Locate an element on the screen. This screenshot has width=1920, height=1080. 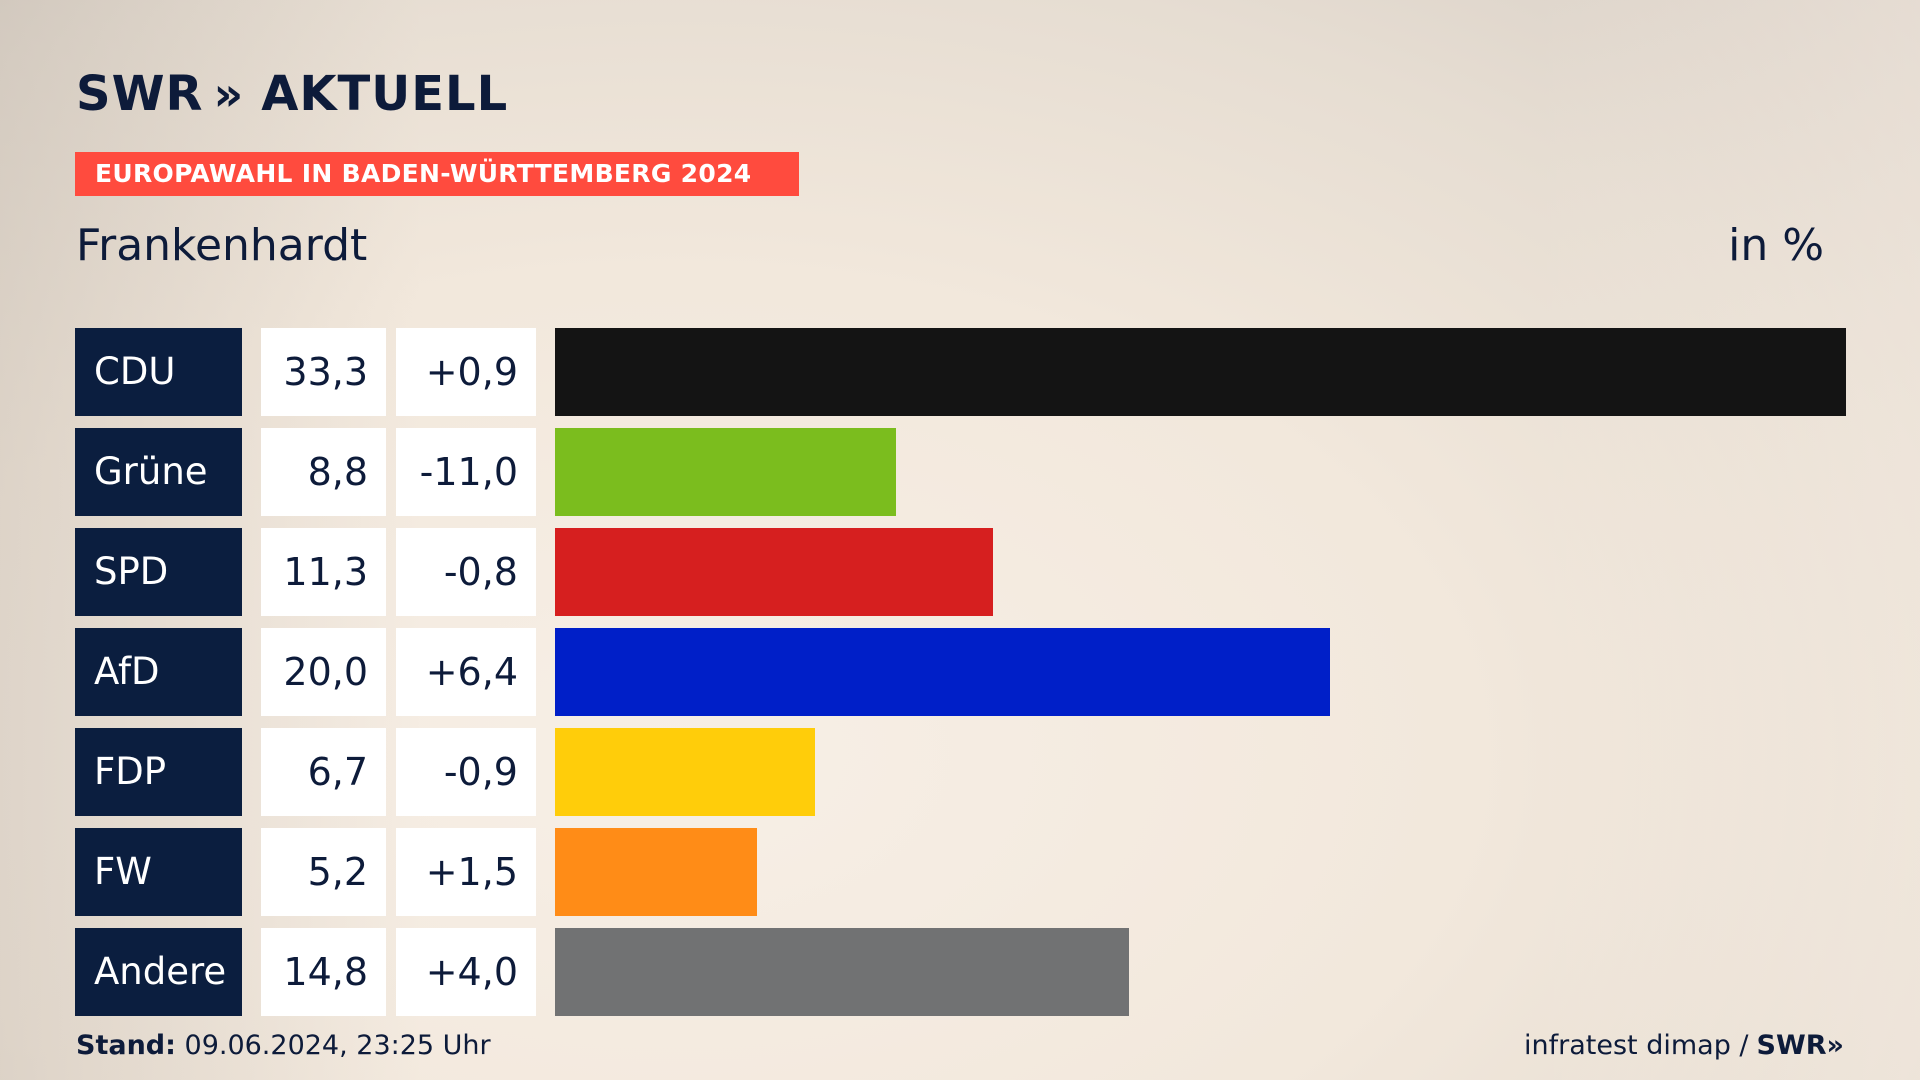
place-title: Frankenhardt is located at coordinates (222, 245).